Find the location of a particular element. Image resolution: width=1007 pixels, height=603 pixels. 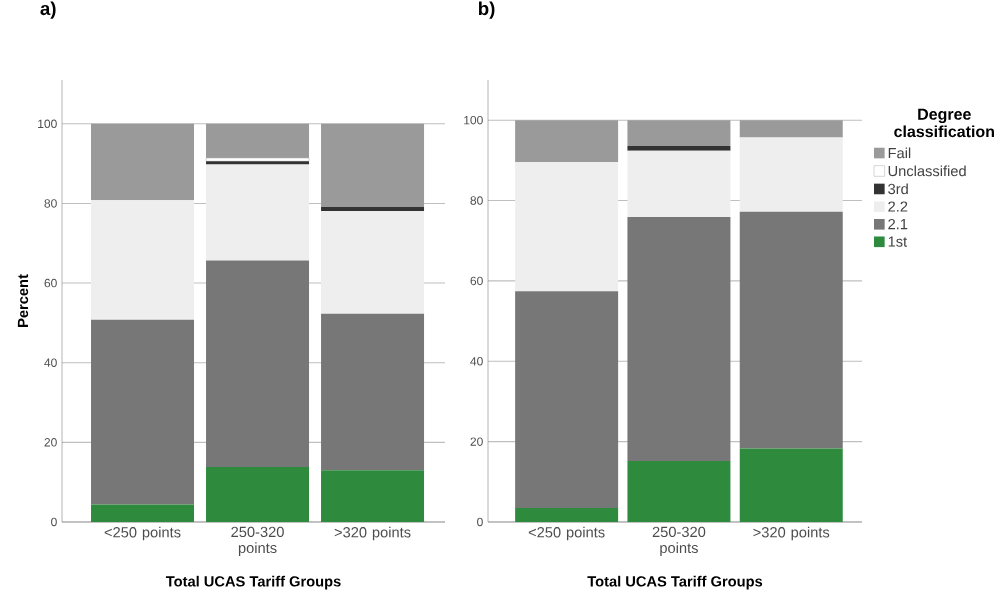

chart-title: a) is located at coordinates (48, 10).